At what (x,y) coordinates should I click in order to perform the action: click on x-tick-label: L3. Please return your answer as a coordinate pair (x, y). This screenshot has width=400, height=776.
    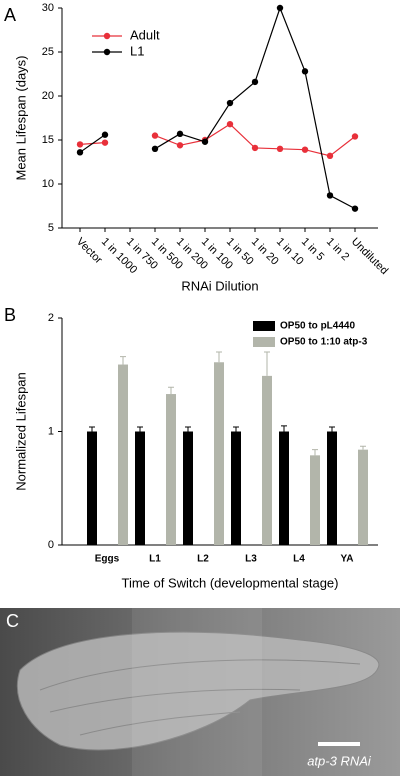
    Looking at the image, I should click on (251, 559).